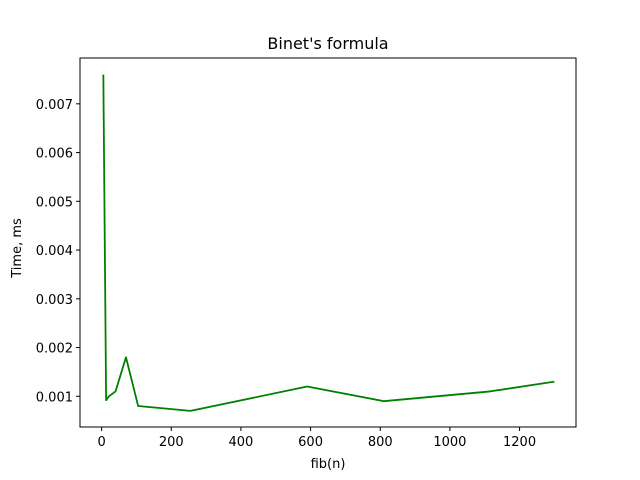 This screenshot has width=640, height=480. I want to click on x-axis-title: fib(n), so click(328, 464).